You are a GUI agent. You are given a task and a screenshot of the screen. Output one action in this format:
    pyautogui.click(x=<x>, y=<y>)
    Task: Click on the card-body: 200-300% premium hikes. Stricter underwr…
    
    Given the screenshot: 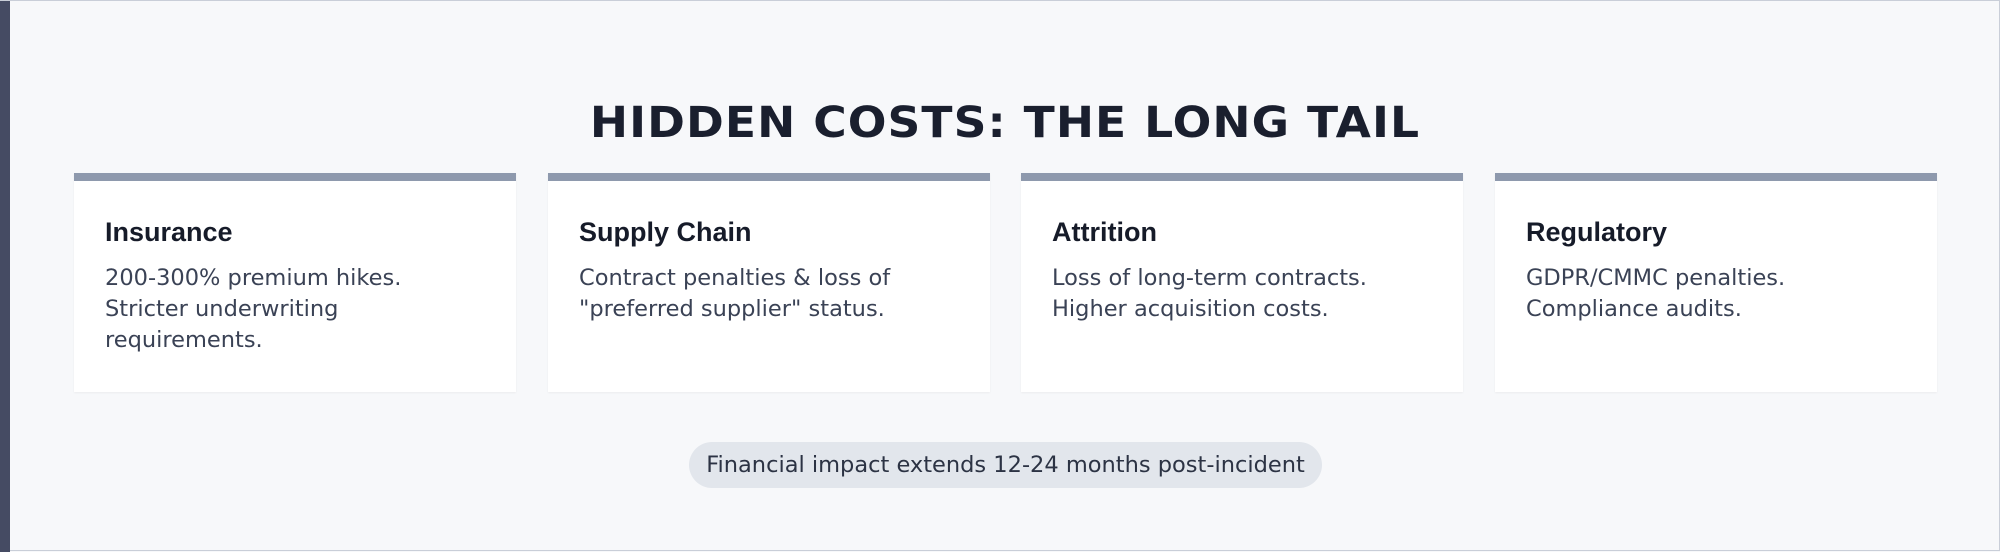 What is the action you would take?
    pyautogui.click(x=253, y=309)
    